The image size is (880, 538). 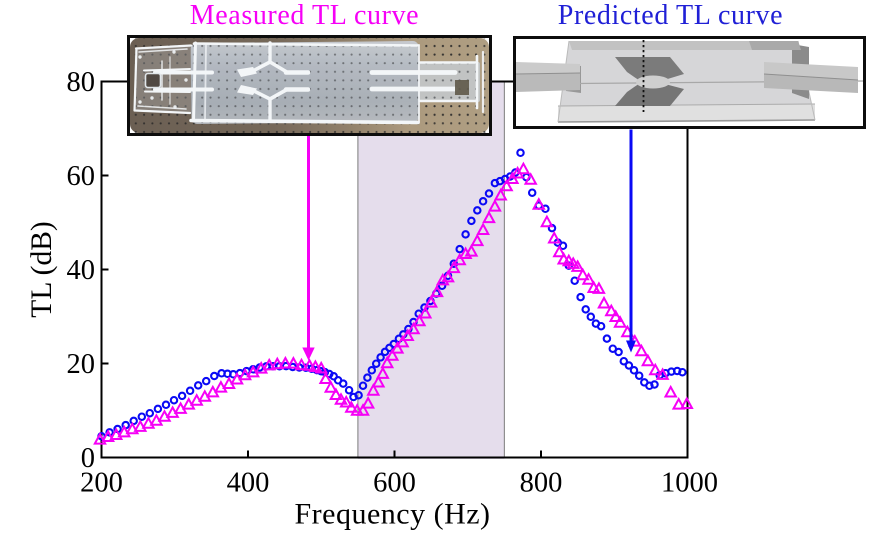 I want to click on svg-text: 400, so click(x=248, y=483).